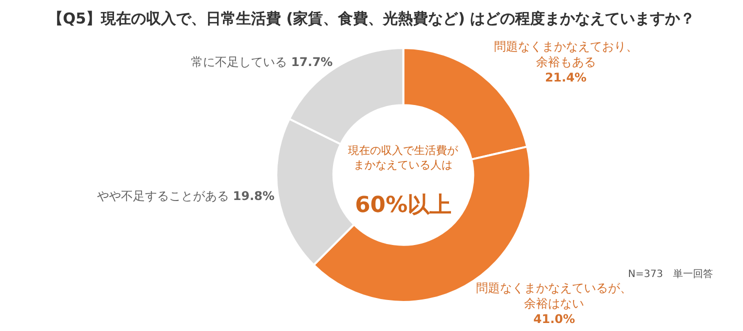  Describe the element at coordinates (372, 19) in the screenshot. I see `chart-title: 【Q5】現在の収入で、日常生活費 (家賃、食費、光熱費など) はどの程度まかなえていますか？` at that location.